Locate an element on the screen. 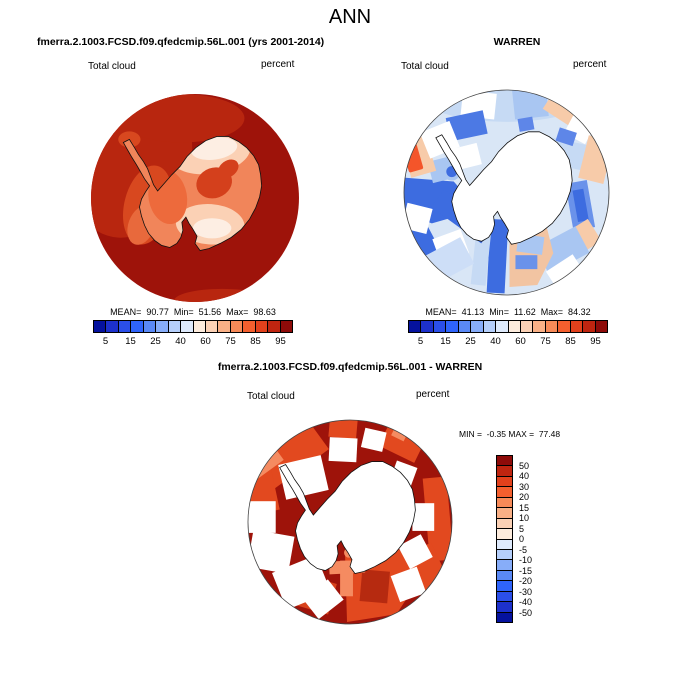 Image resolution: width=700 pixels, height=700 pixels. model-colorbar is located at coordinates (193, 326).